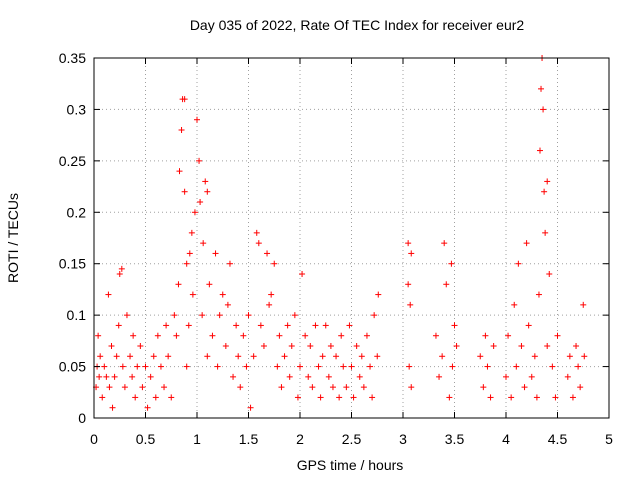 This screenshot has height=480, width=640. I want to click on x-tick-label: 1.5, so click(249, 439).